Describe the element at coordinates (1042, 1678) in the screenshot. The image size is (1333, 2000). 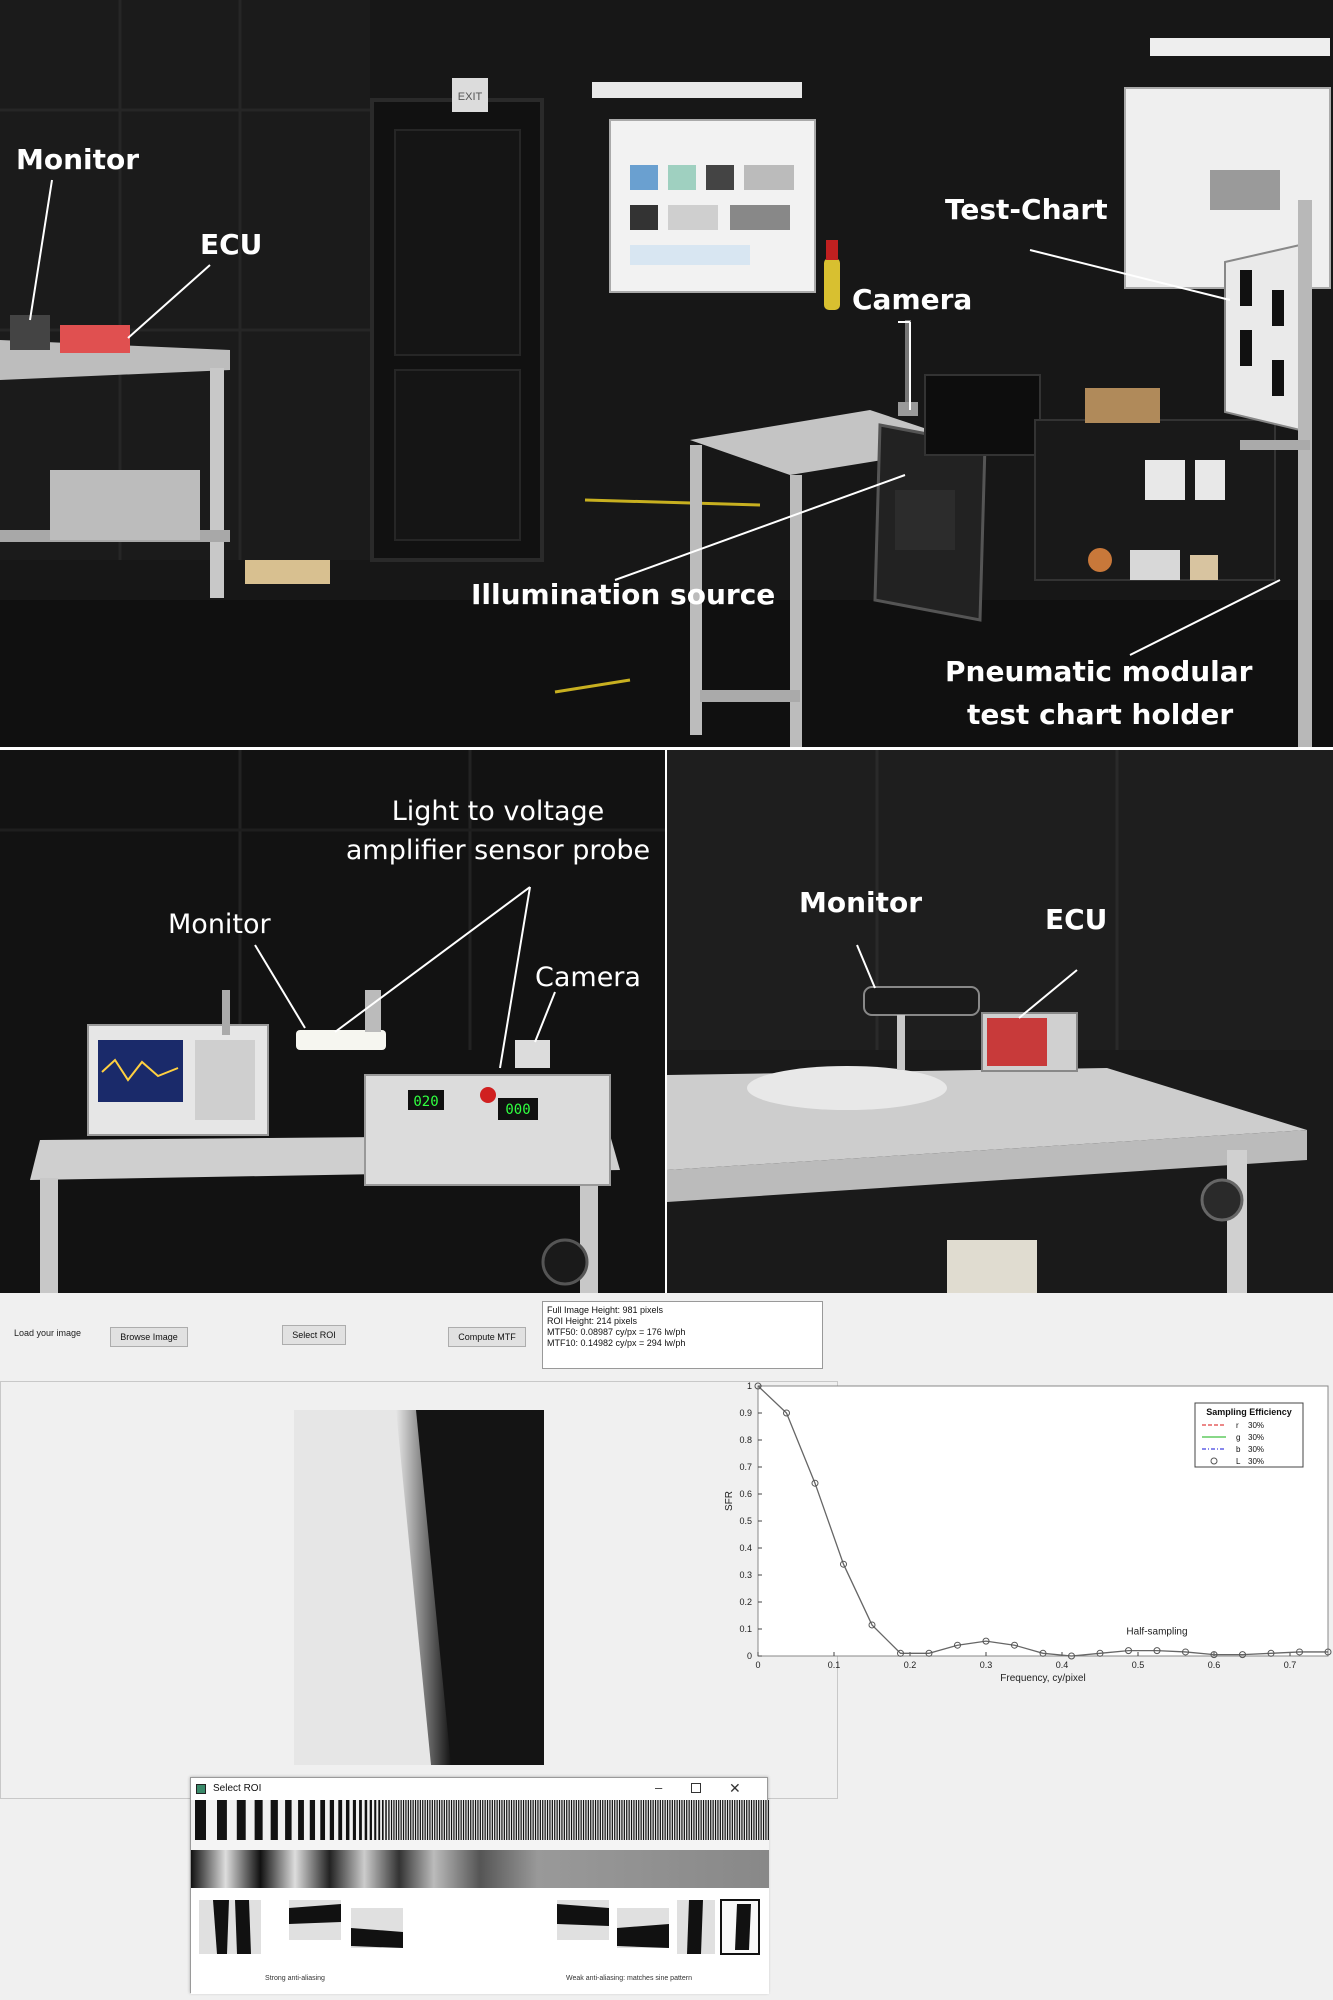
I see `x-axis-label: Frequency, cy/pixel` at that location.